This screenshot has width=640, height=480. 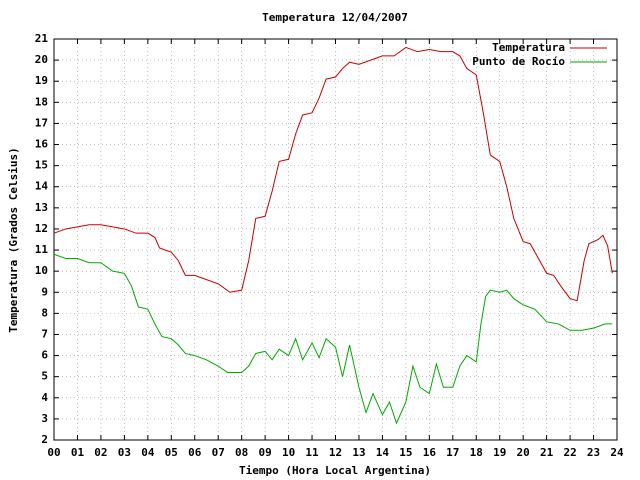 I want to click on x-tick-label: 11, so click(x=312, y=452).